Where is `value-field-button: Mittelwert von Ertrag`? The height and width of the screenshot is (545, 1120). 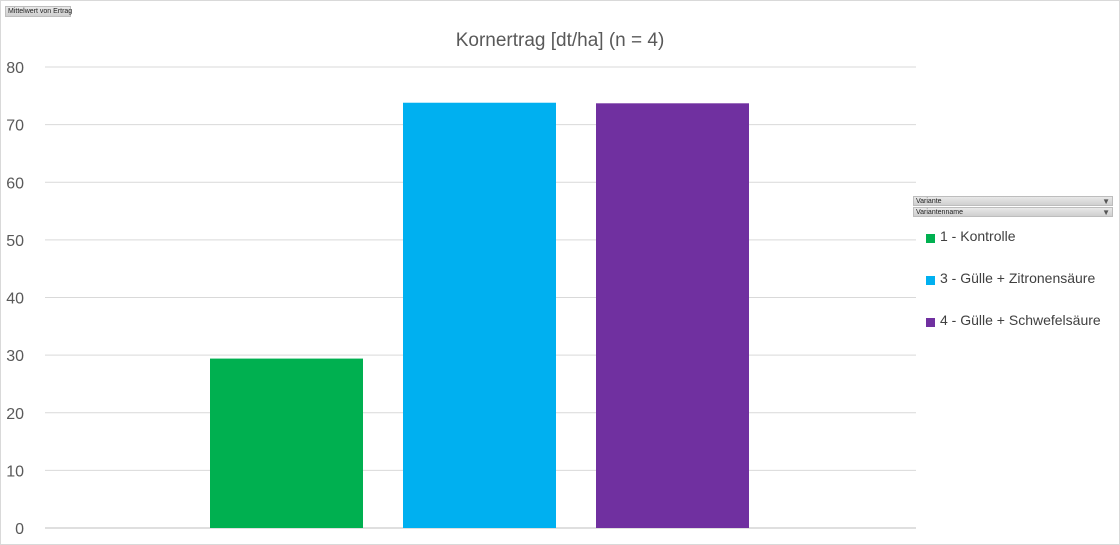 value-field-button: Mittelwert von Ertrag is located at coordinates (39, 11).